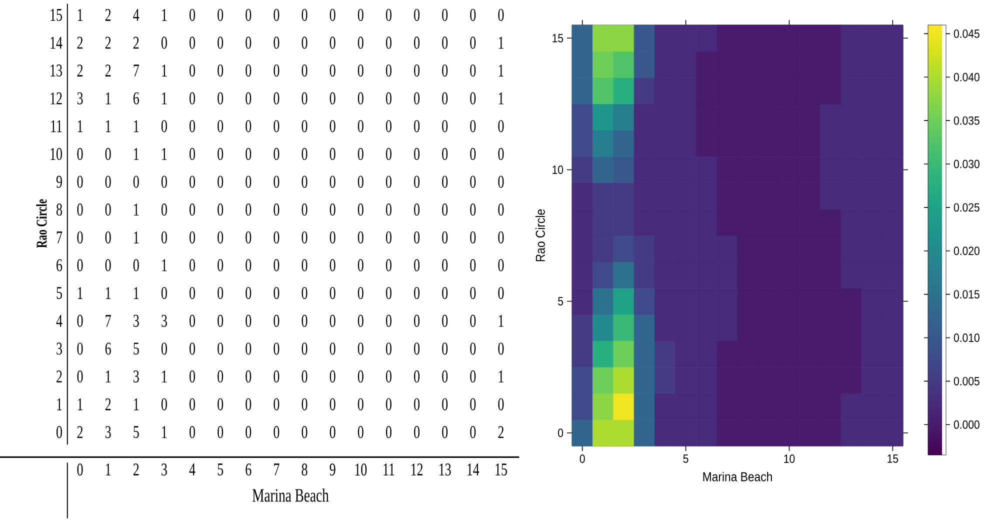 This screenshot has height=520, width=992. I want to click on x-tick-label: 3, so click(164, 470).